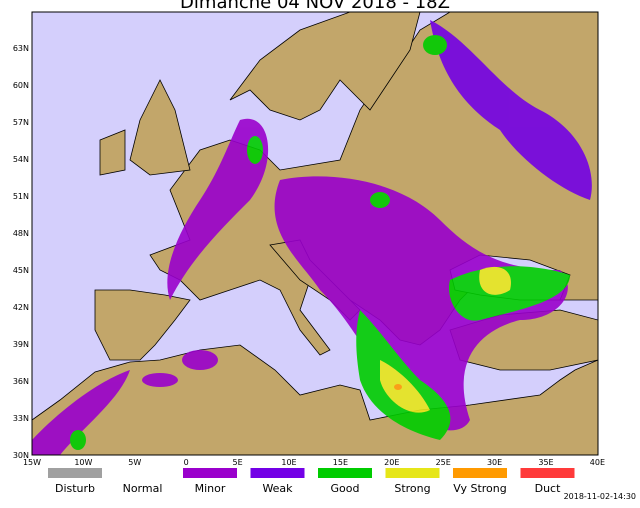  What do you see at coordinates (277, 488) in the screenshot?
I see `legend-label: Weak` at bounding box center [277, 488].